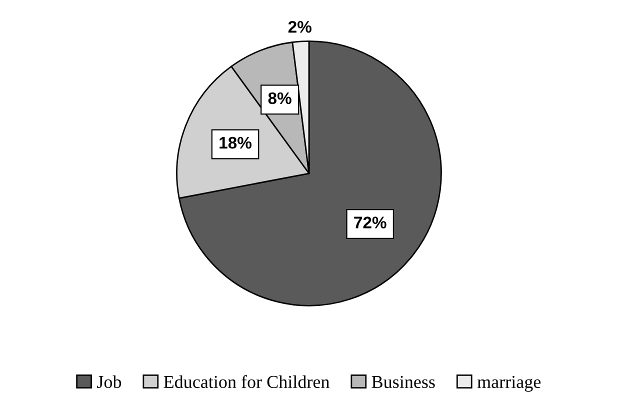  Describe the element at coordinates (403, 382) in the screenshot. I see `legend-label: Business` at that location.